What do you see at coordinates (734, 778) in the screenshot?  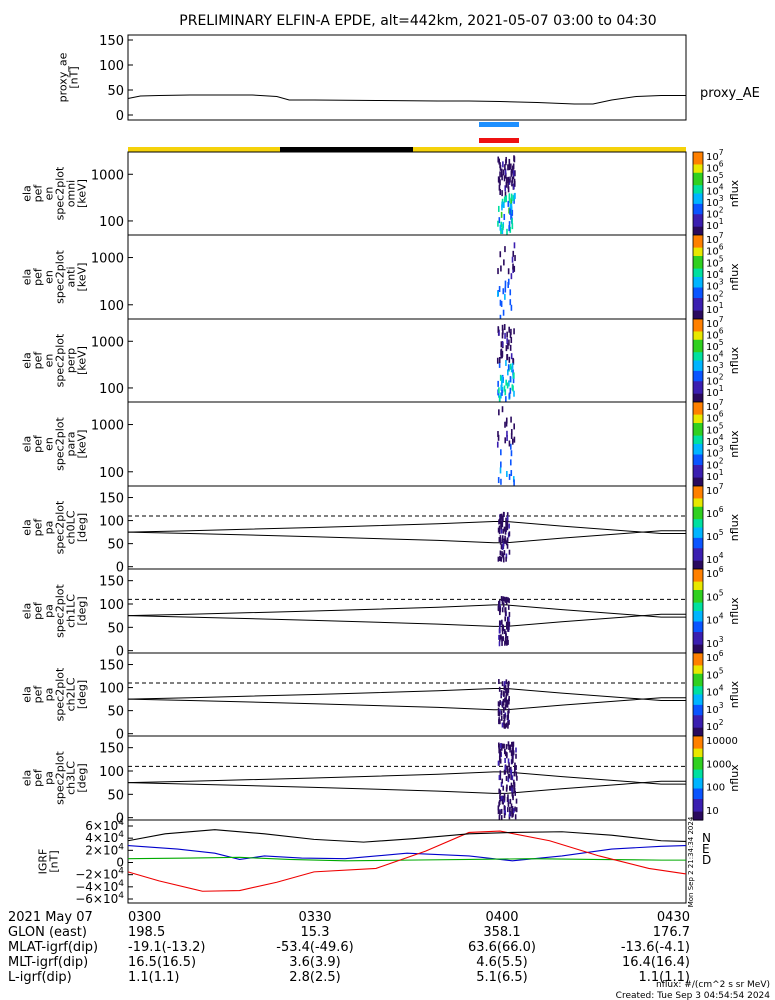 I see `colorbar-label: nflux` at bounding box center [734, 778].